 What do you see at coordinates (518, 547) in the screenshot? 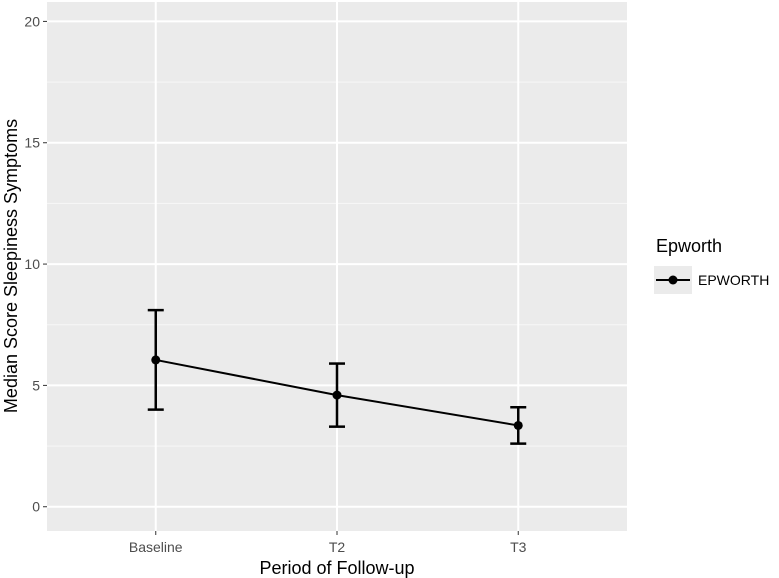
I see `x-tick-label: T3` at bounding box center [518, 547].